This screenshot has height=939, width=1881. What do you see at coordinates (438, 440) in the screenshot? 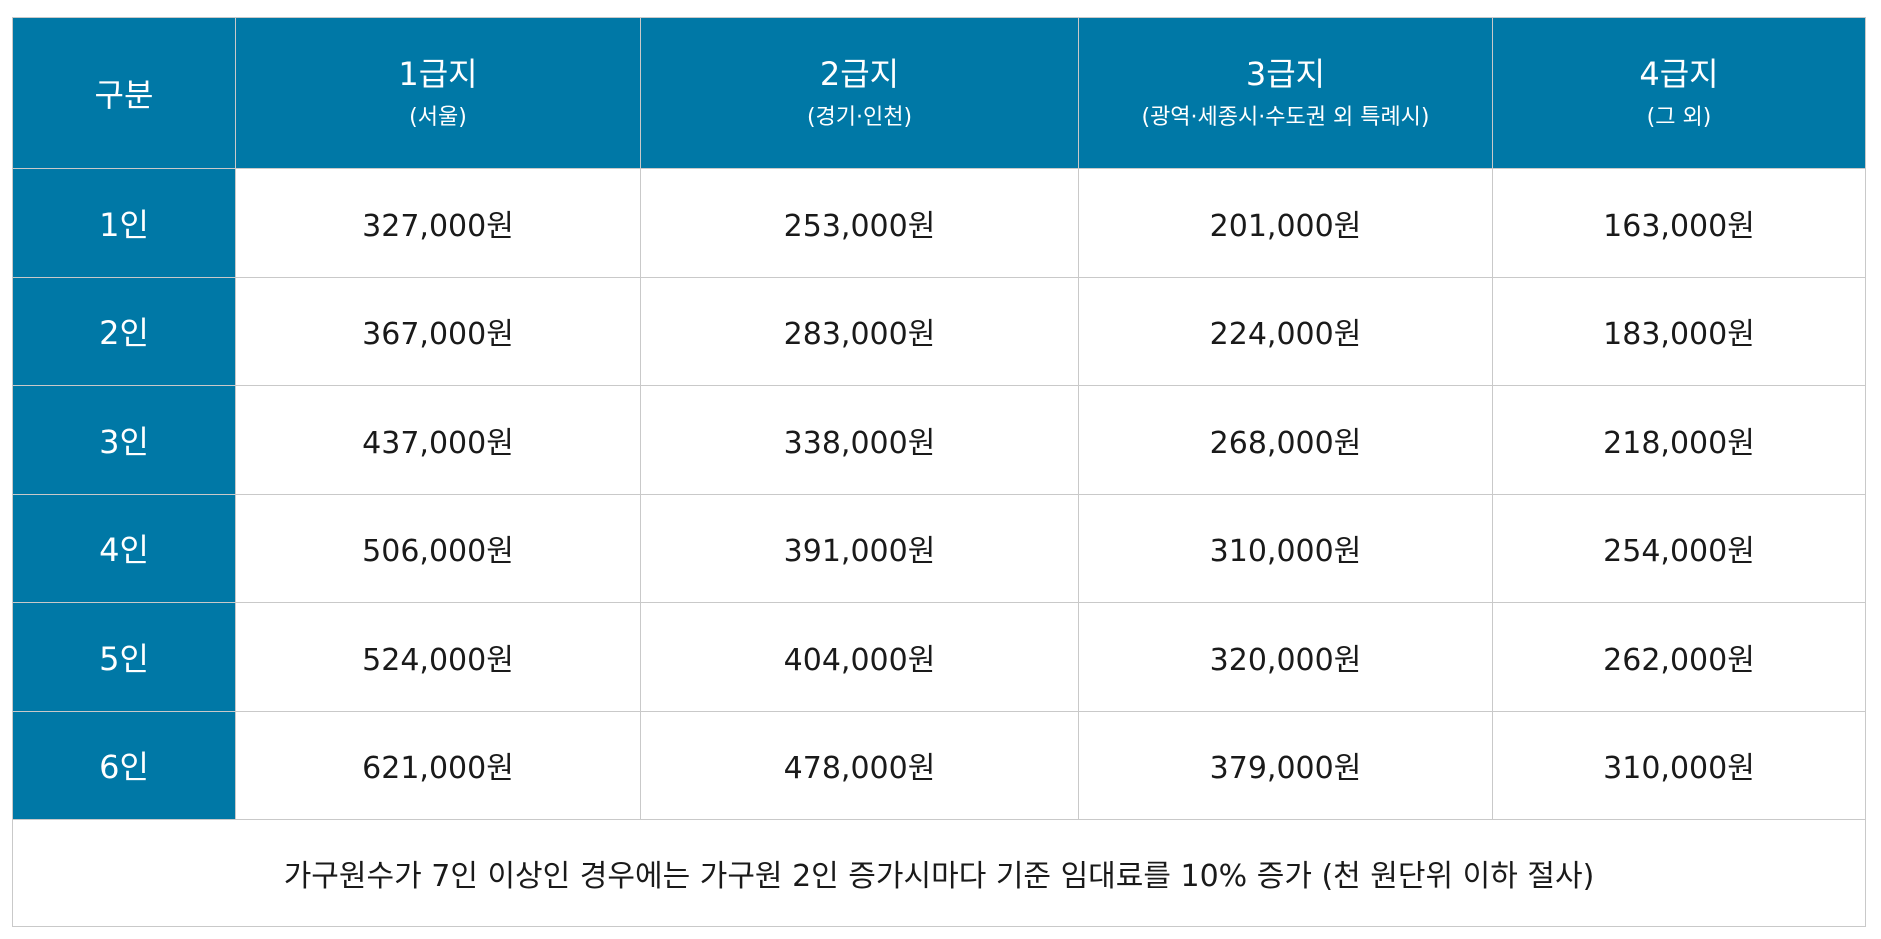
I see `rent-cell: 437,000원` at bounding box center [438, 440].